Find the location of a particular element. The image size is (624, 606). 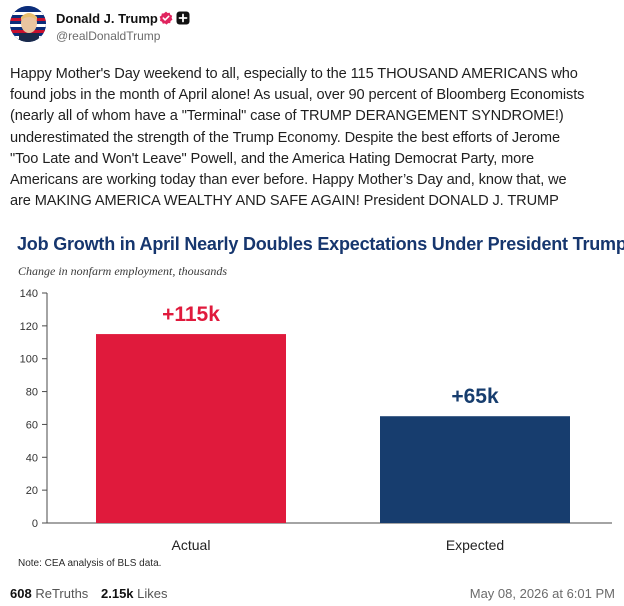

likes-count: 2.15k is located at coordinates (117, 593).